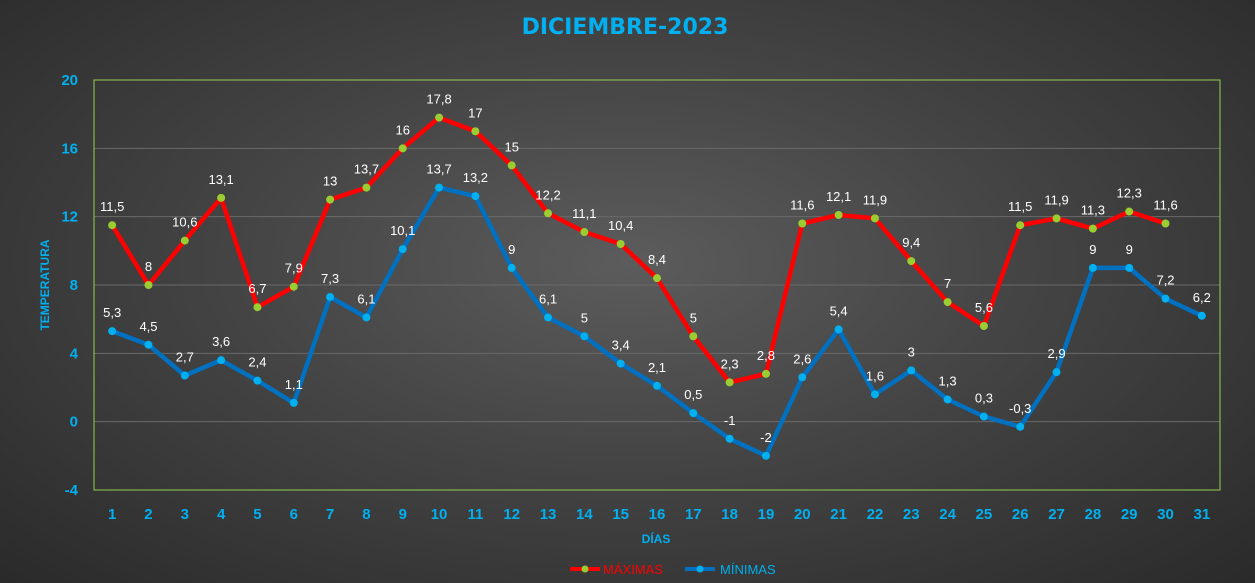 Image resolution: width=1255 pixels, height=583 pixels. Describe the element at coordinates (948, 380) in the screenshot. I see `data-label-minimas: 1,3` at that location.